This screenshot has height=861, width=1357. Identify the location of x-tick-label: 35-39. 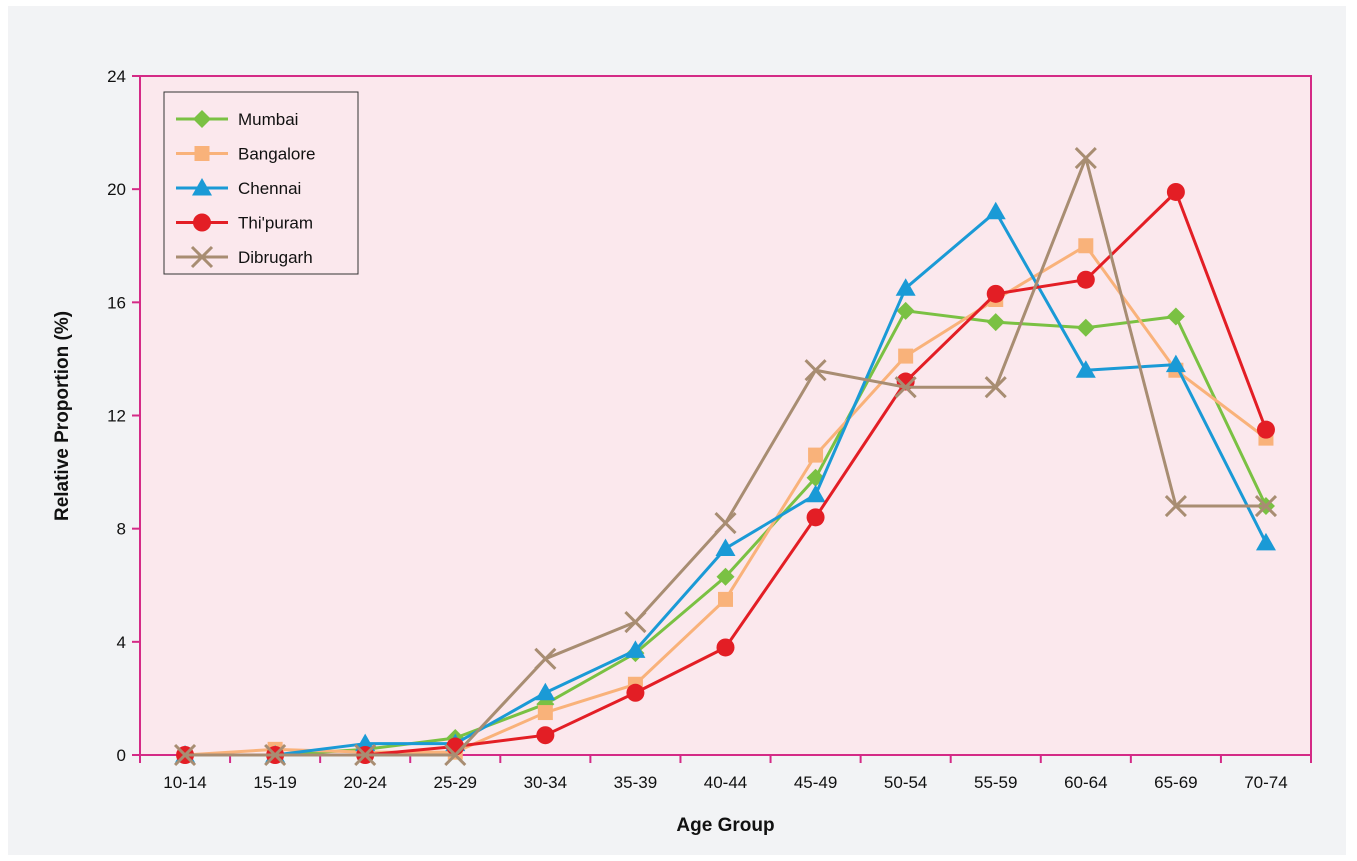
(635, 782).